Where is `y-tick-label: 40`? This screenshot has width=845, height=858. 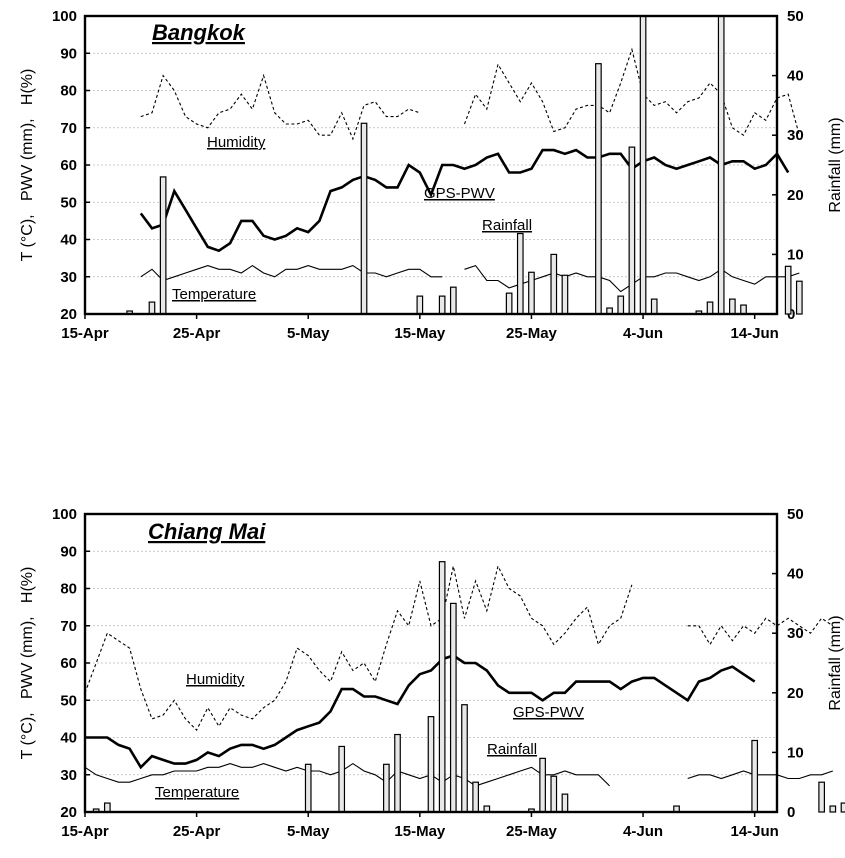 y-tick-label: 40 is located at coordinates (68, 240).